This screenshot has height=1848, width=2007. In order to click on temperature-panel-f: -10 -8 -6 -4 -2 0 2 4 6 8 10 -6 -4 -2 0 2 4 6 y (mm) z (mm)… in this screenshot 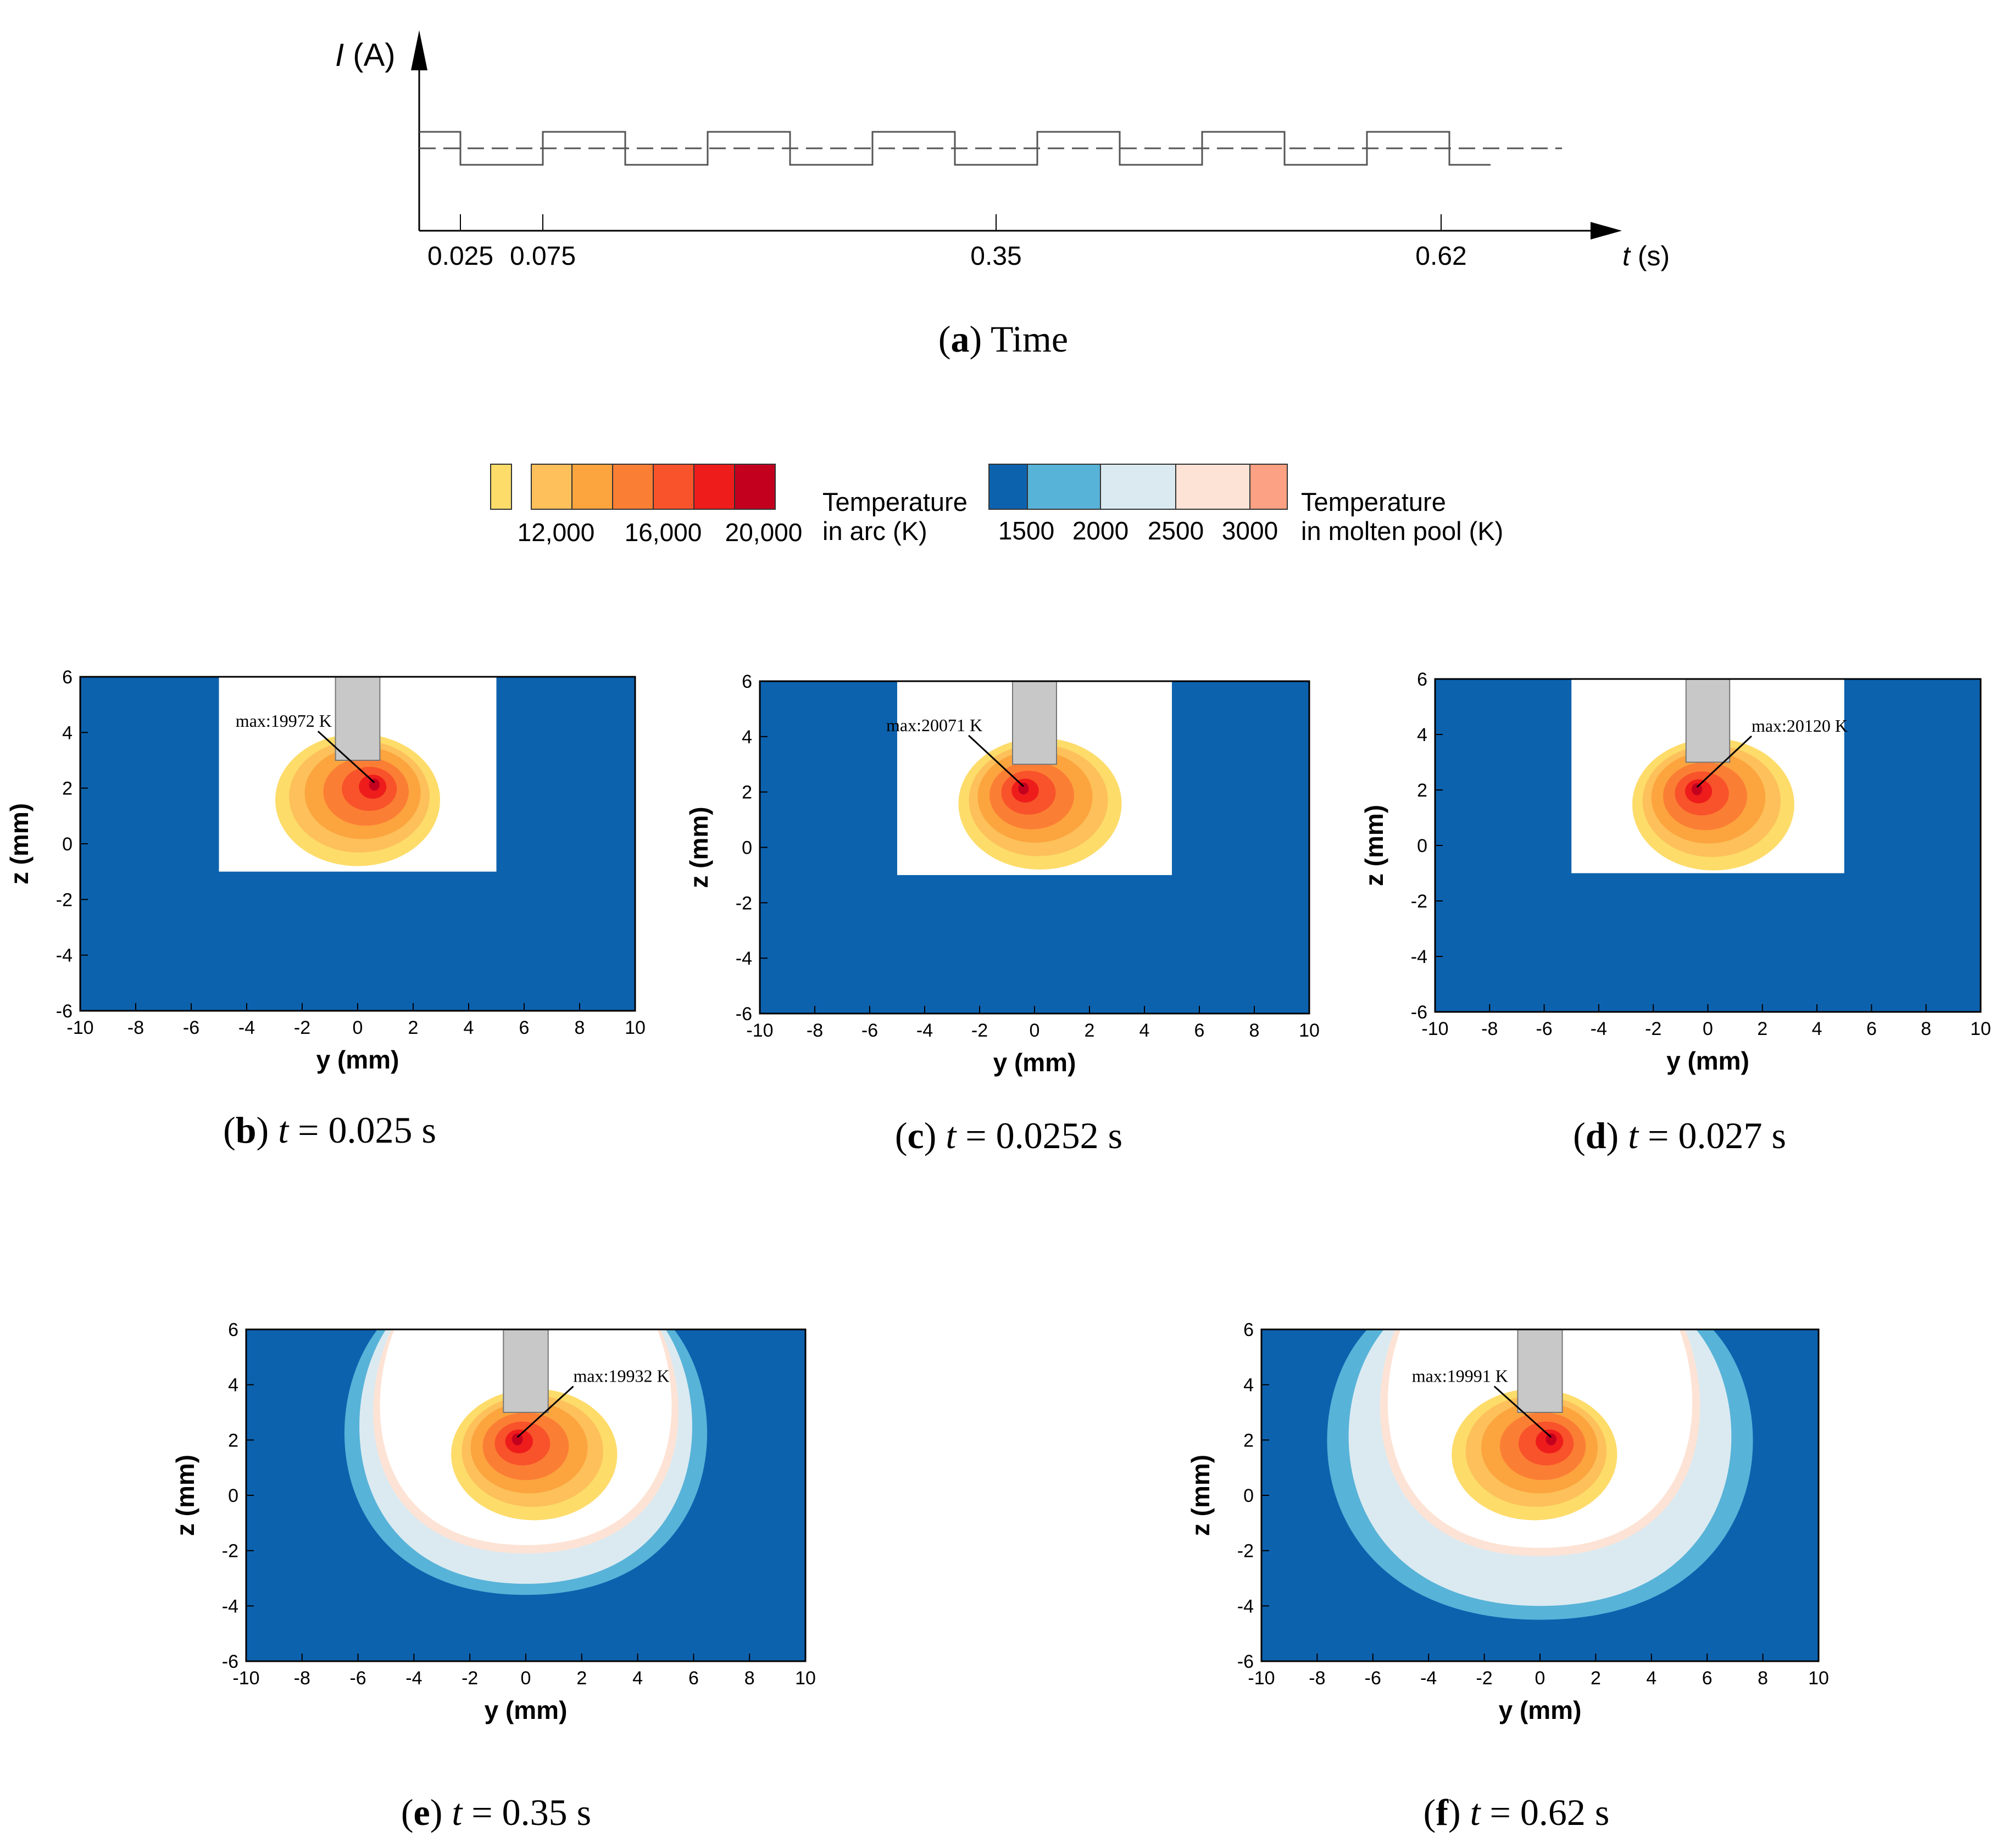, I will do `click(1507, 1576)`.